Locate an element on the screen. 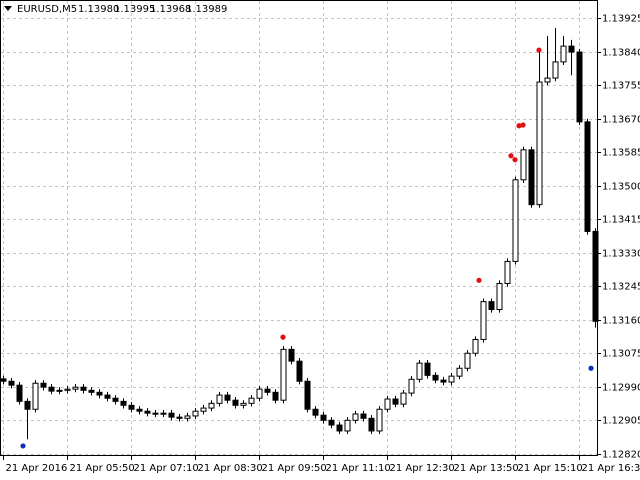  x-tick-label: 21 Apr 09:50 is located at coordinates (294, 468).